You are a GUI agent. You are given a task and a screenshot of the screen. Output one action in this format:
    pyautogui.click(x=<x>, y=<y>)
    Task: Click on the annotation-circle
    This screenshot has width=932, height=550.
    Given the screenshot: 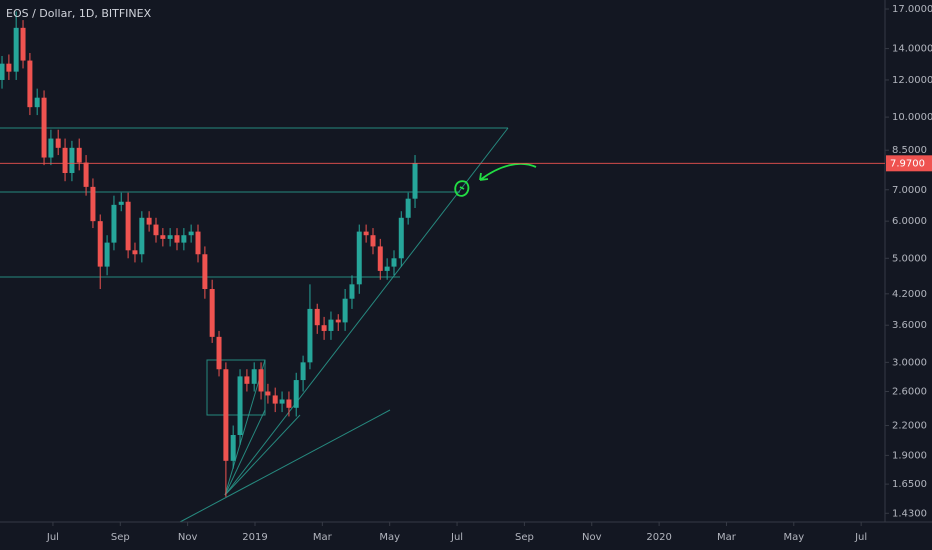 What is the action you would take?
    pyautogui.click(x=462, y=188)
    